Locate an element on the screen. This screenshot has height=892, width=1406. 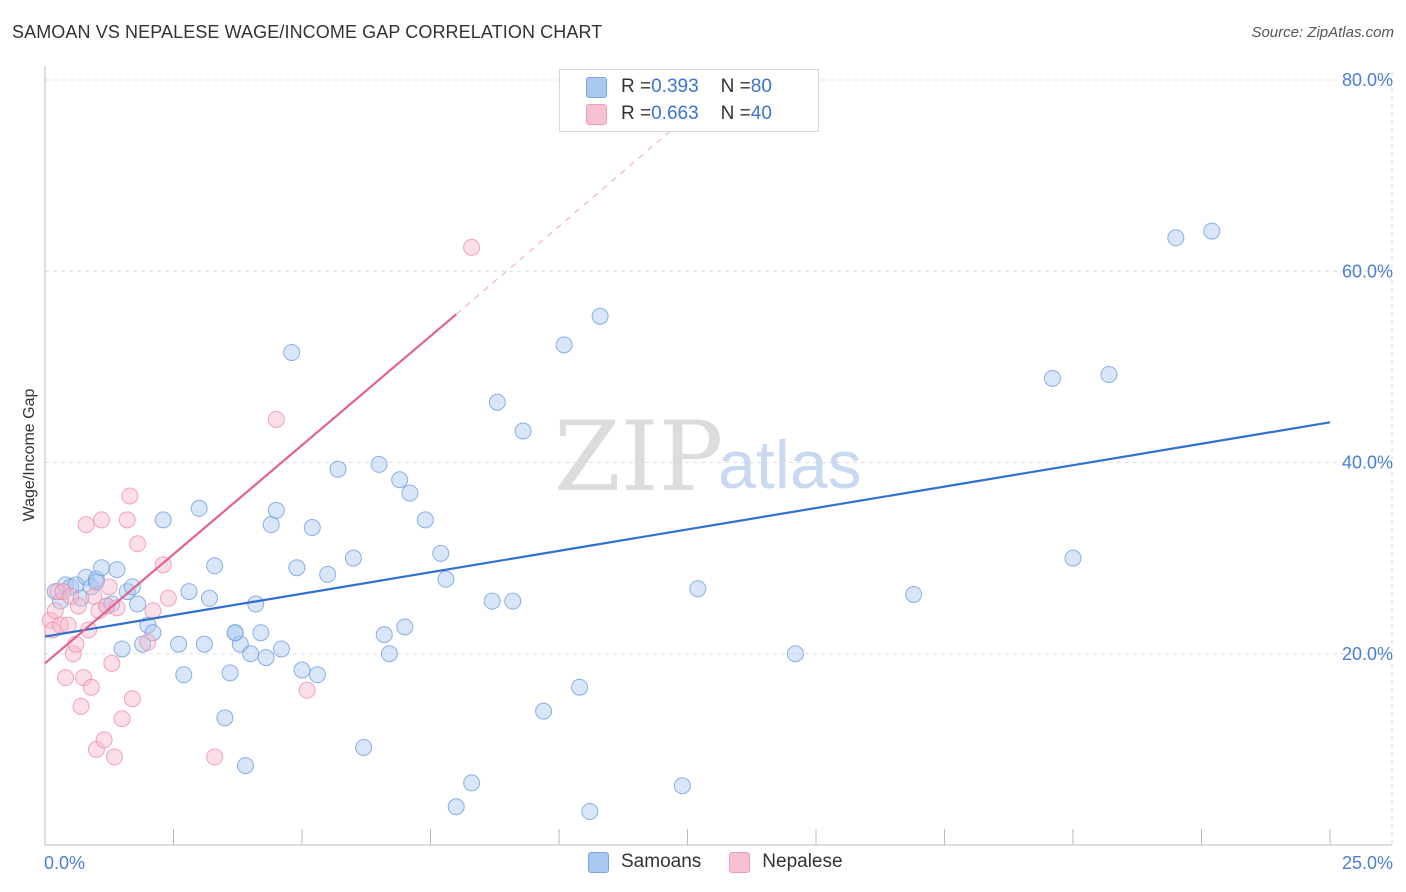
legend-row-nepalese: R = 0.663 N = 40 is located at coordinates (679, 114).